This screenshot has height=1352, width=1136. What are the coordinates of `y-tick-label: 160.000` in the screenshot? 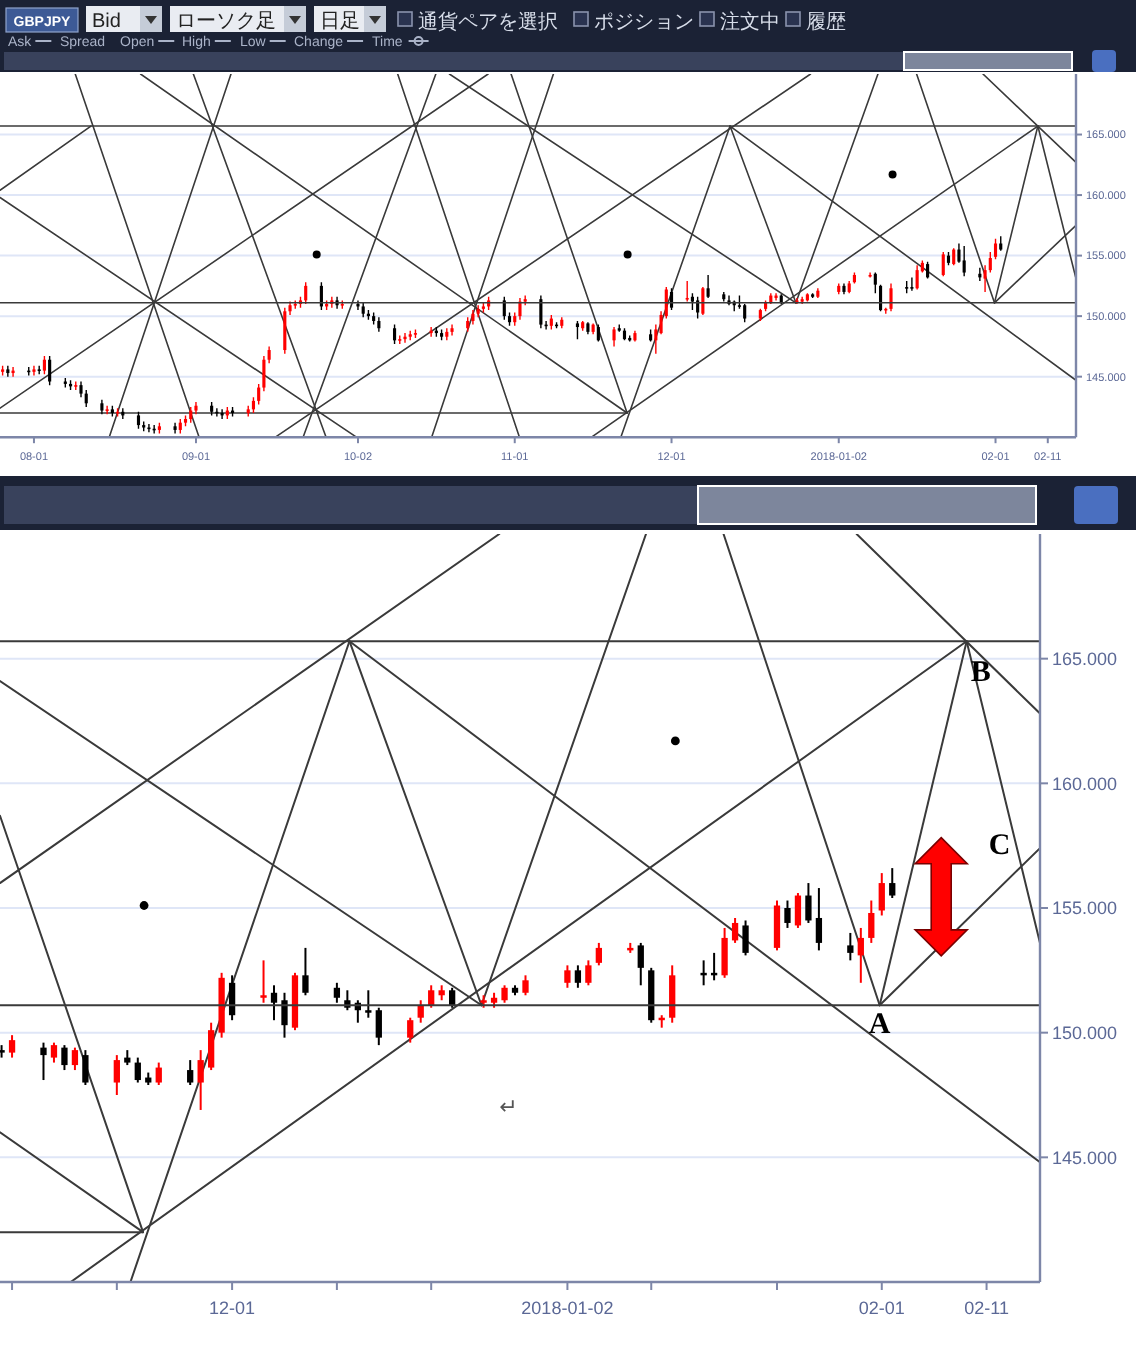 It's located at (1085, 783).